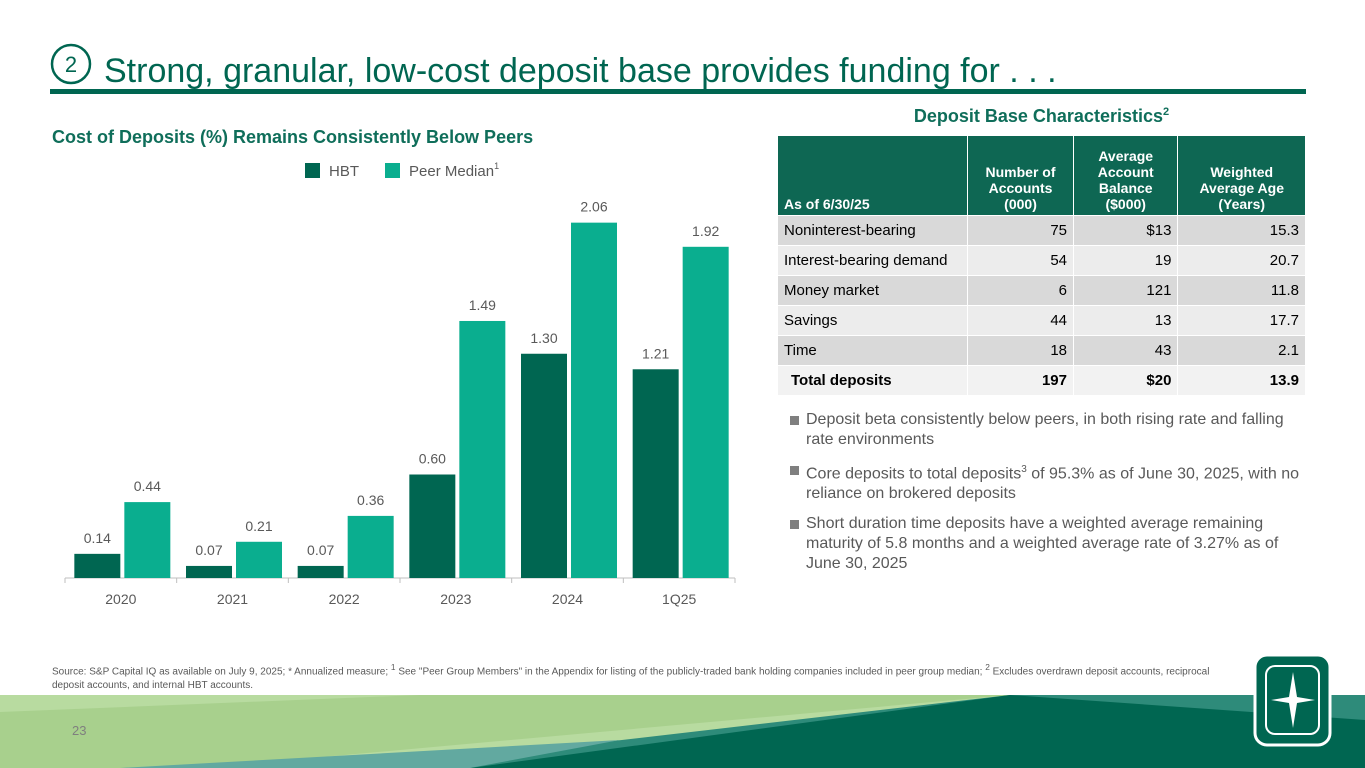 The image size is (1365, 768). What do you see at coordinates (393, 667) in the screenshot?
I see `footnote-ref: 1` at bounding box center [393, 667].